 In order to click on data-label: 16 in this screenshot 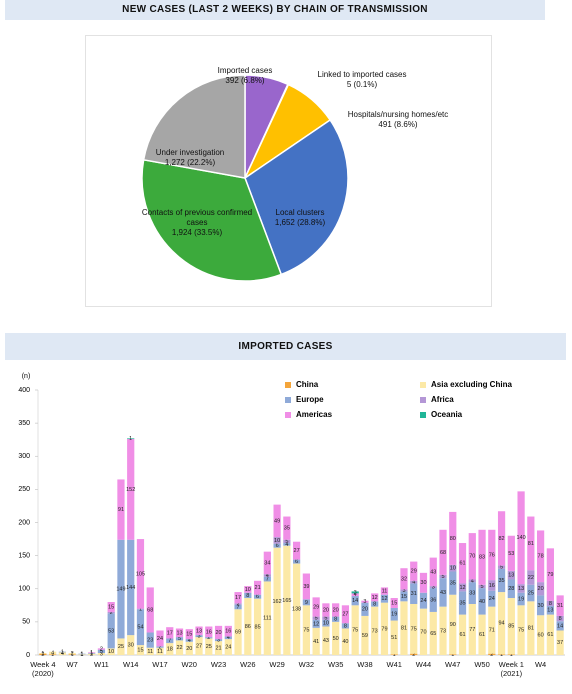, I will do `click(492, 586)`.